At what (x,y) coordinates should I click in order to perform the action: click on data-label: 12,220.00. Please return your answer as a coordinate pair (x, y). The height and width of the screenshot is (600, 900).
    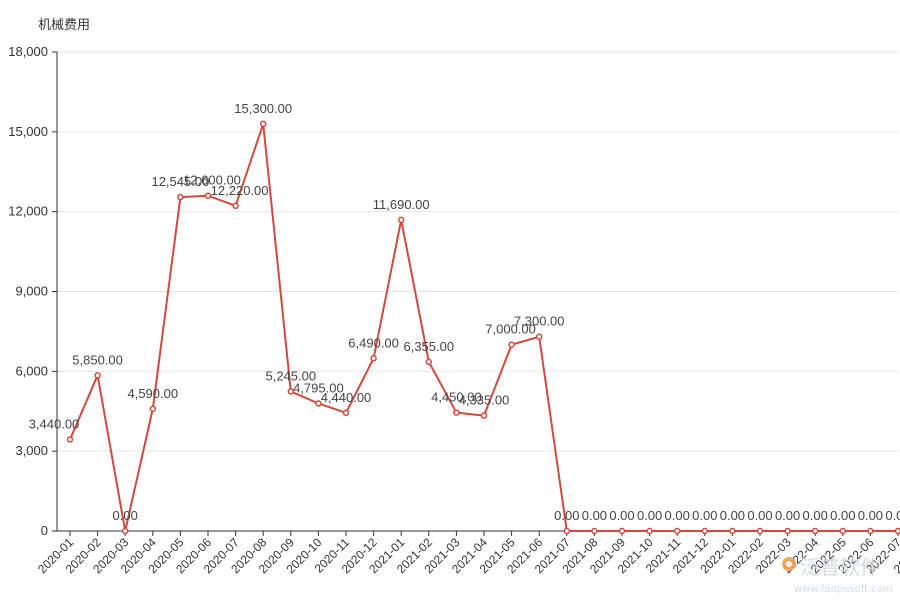
    Looking at the image, I should click on (240, 190).